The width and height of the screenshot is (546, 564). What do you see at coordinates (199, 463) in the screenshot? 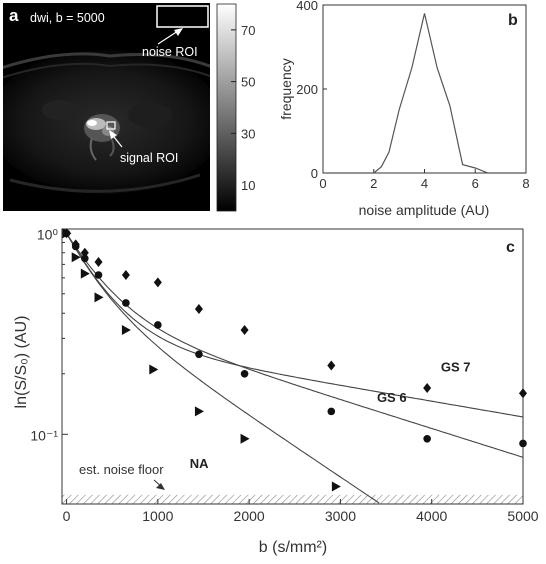
I see `series-label: NA` at bounding box center [199, 463].